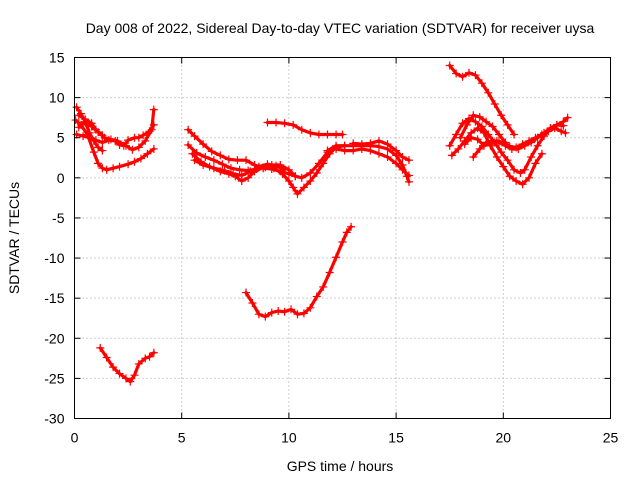  Describe the element at coordinates (54, 298) in the screenshot. I see `y-tick-label: -15` at that location.